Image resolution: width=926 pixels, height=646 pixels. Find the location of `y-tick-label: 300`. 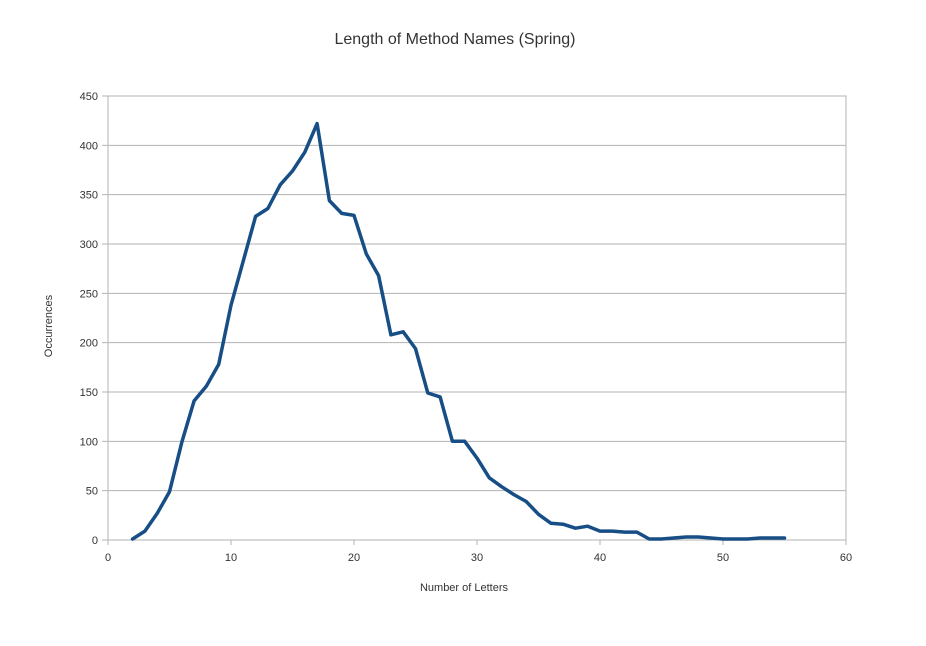

y-tick-label: 300 is located at coordinates (89, 245).